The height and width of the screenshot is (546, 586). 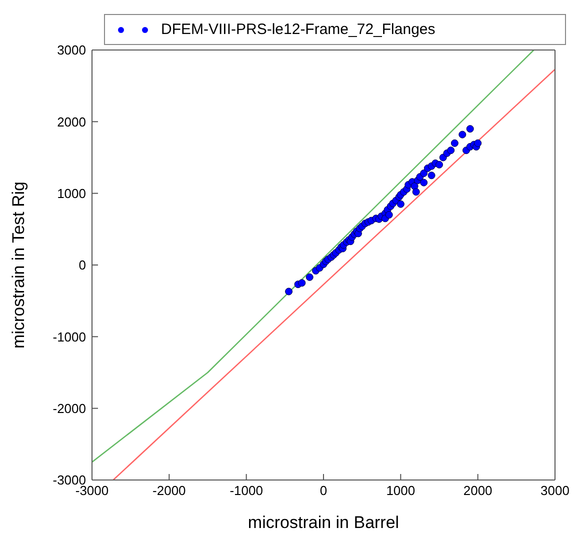 I want to click on y-axis-title: microstrain in Test Rig, so click(x=18, y=265).